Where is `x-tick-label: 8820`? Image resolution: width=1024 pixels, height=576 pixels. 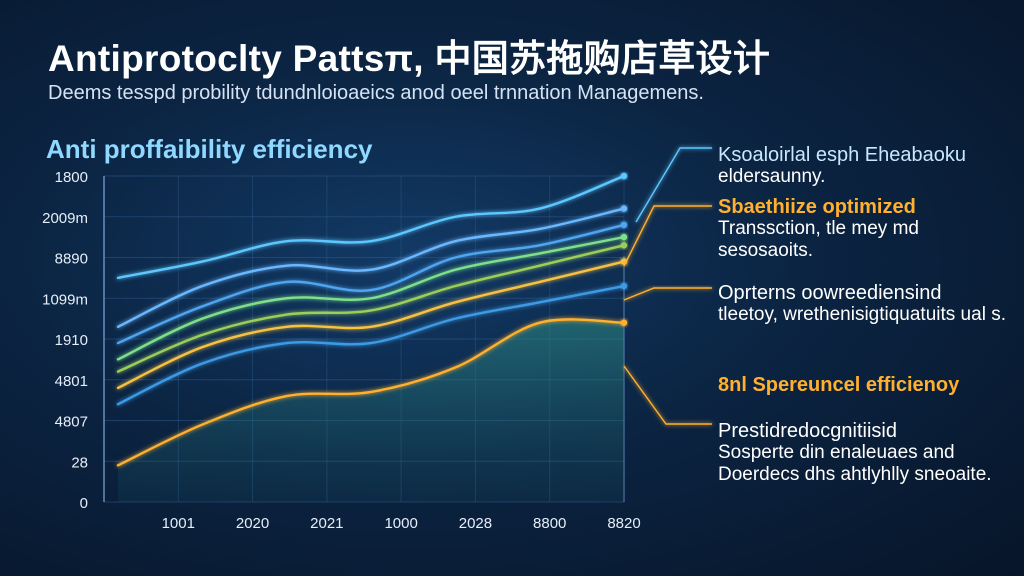 x-tick-label: 8820 is located at coordinates (623, 523).